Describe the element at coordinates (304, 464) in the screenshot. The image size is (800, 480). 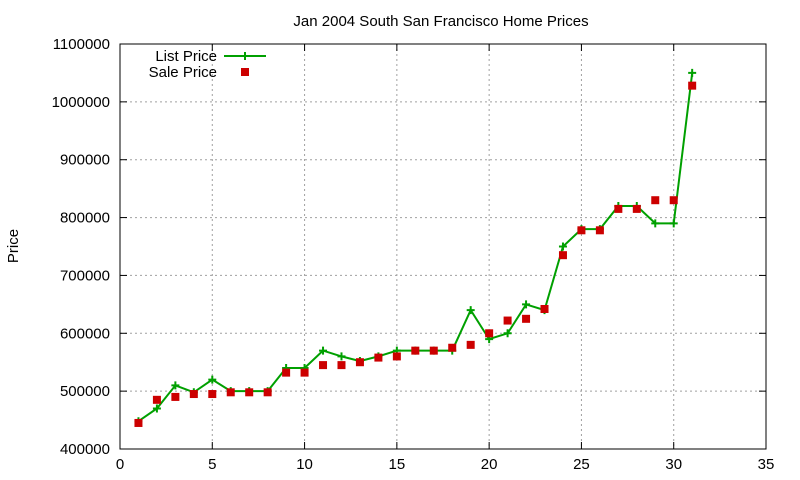
I see `x-tick-label: 10` at that location.